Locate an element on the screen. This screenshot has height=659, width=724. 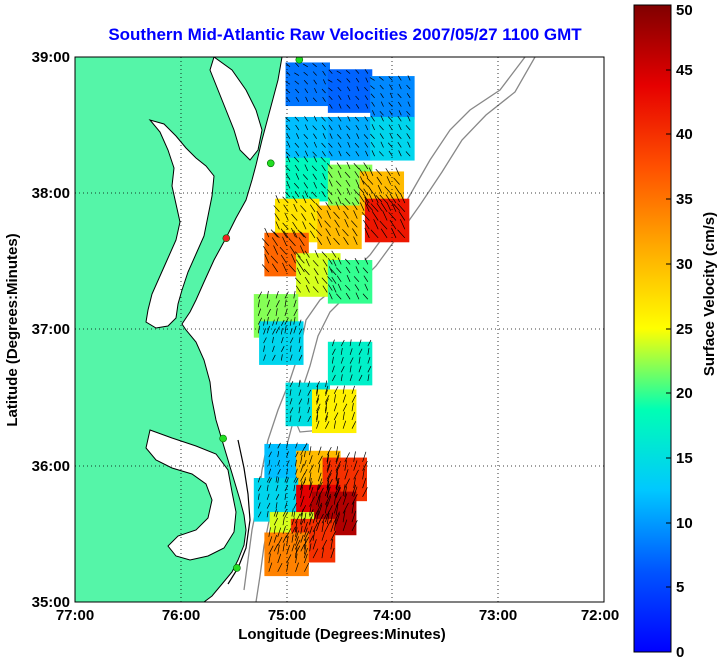
colorbar is located at coordinates (652, 328).